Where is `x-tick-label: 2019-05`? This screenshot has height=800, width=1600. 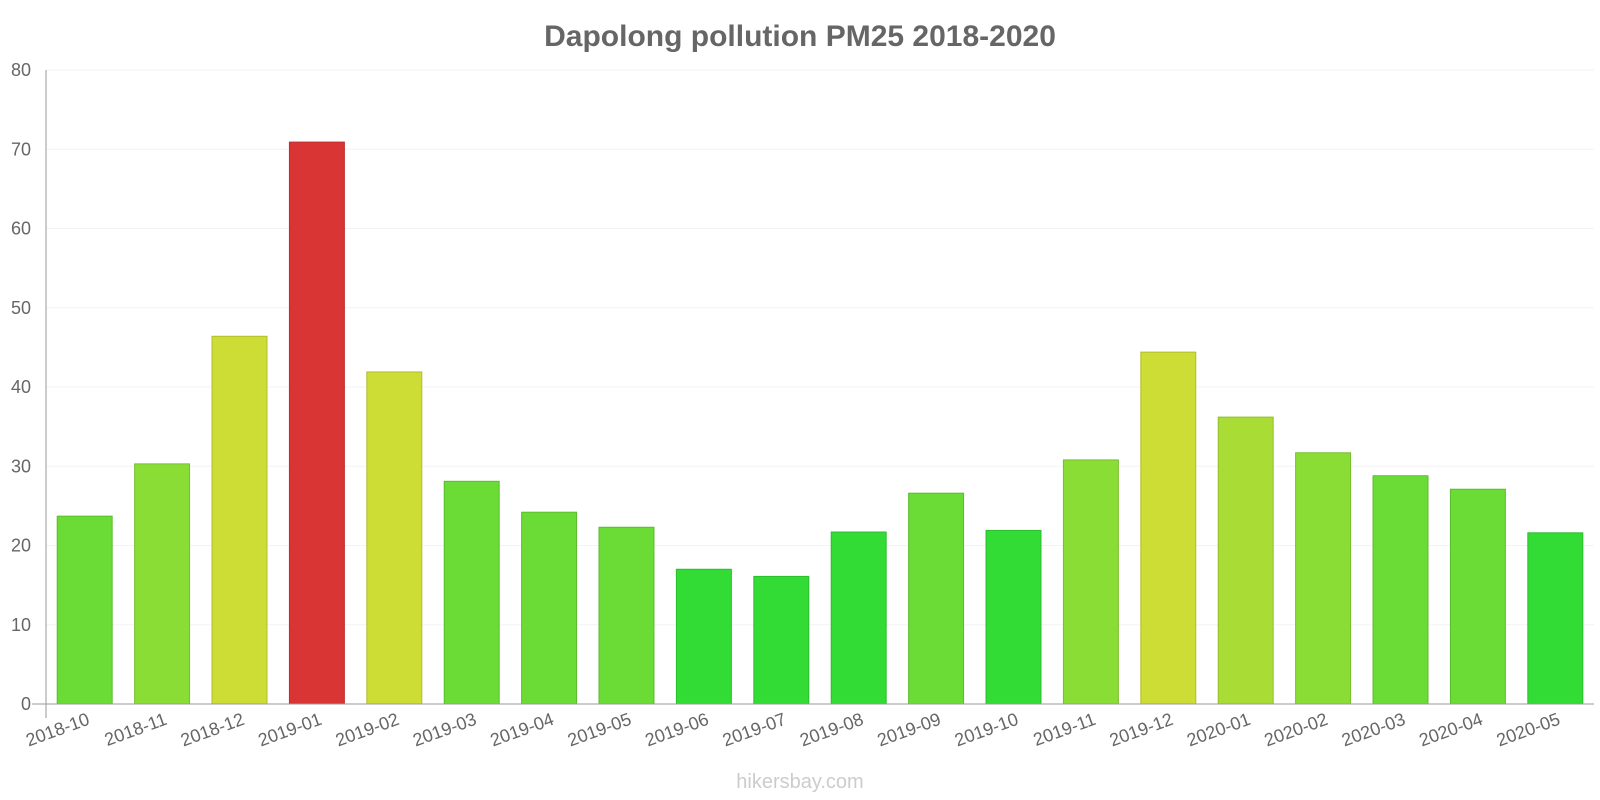 x-tick-label: 2019-05 is located at coordinates (599, 729).